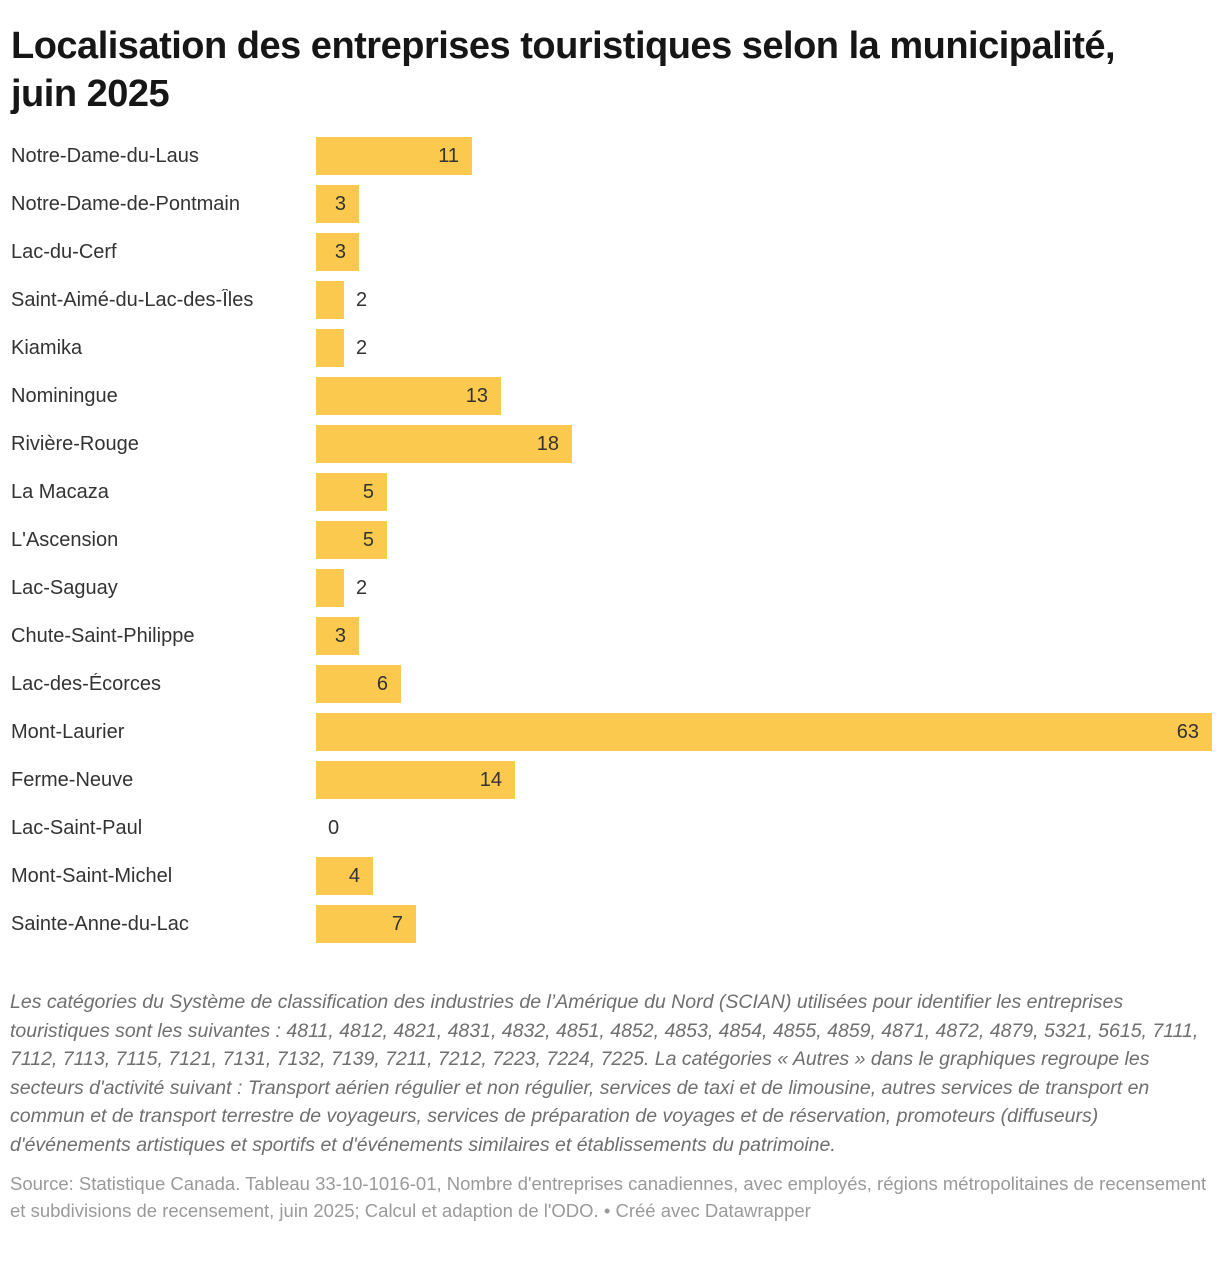 The height and width of the screenshot is (1272, 1220). What do you see at coordinates (105, 155) in the screenshot?
I see `category-label: Notre-Dame-du-Laus` at bounding box center [105, 155].